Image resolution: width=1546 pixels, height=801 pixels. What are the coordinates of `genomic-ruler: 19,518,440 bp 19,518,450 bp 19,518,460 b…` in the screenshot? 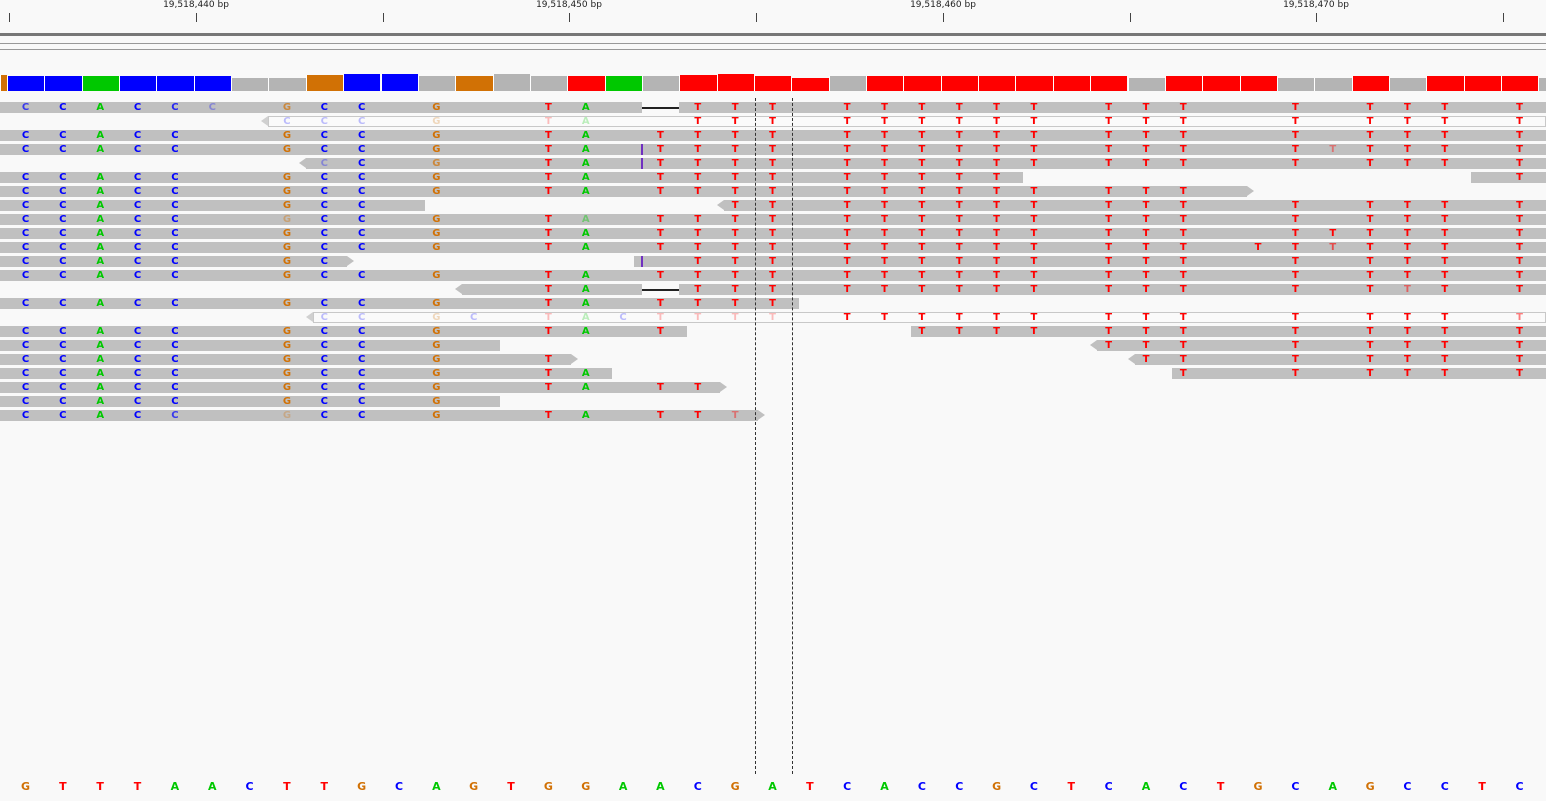 It's located at (773, 14).